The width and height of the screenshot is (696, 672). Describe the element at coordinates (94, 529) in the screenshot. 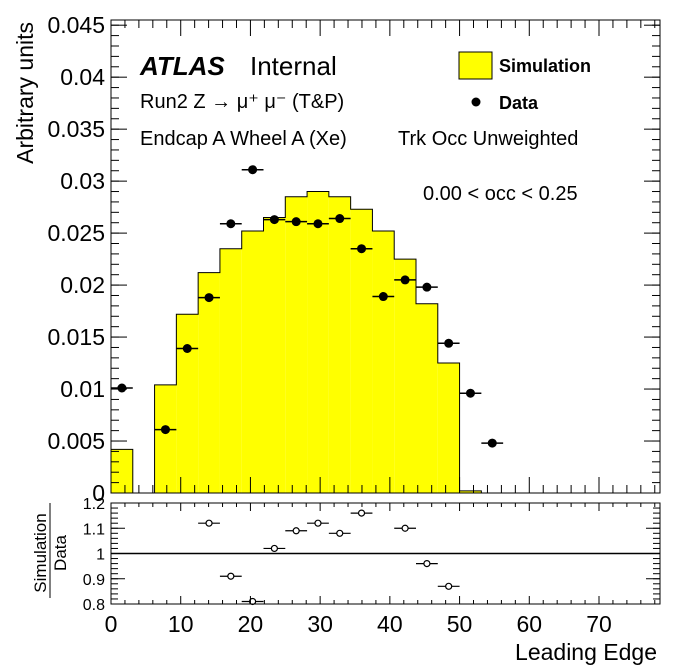

I see `ratio-y-tick-label: 1.1` at that location.